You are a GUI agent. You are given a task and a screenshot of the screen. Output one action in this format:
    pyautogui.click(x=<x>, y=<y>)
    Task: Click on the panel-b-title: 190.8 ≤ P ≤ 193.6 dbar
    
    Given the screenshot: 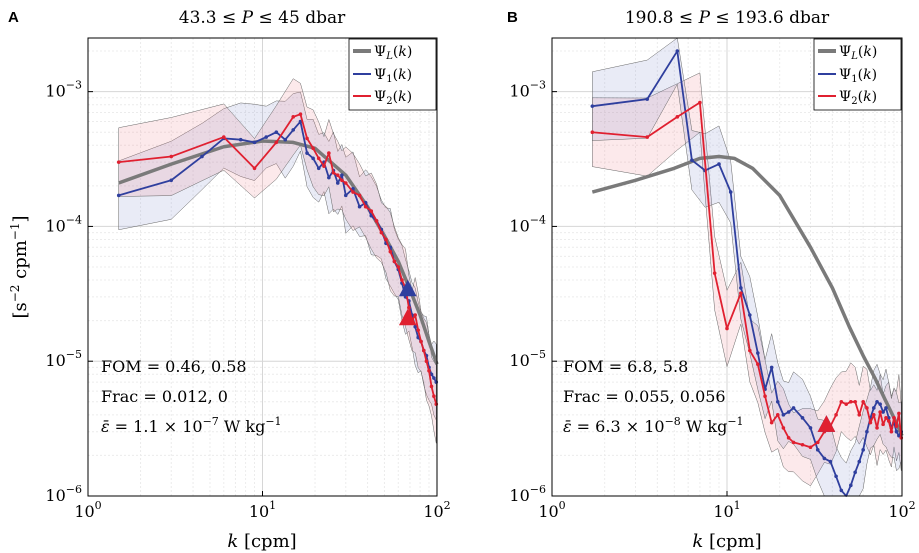 What is the action you would take?
    pyautogui.click(x=727, y=18)
    